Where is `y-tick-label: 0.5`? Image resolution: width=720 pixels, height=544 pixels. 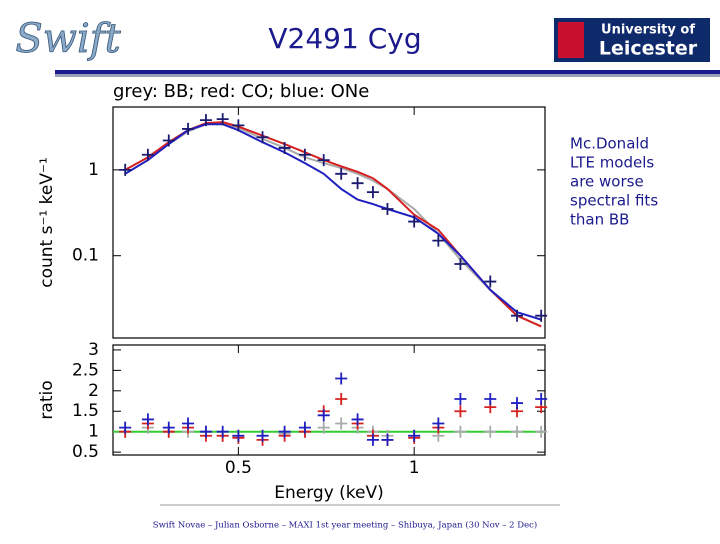 y-tick-label: 0.5 is located at coordinates (85, 452).